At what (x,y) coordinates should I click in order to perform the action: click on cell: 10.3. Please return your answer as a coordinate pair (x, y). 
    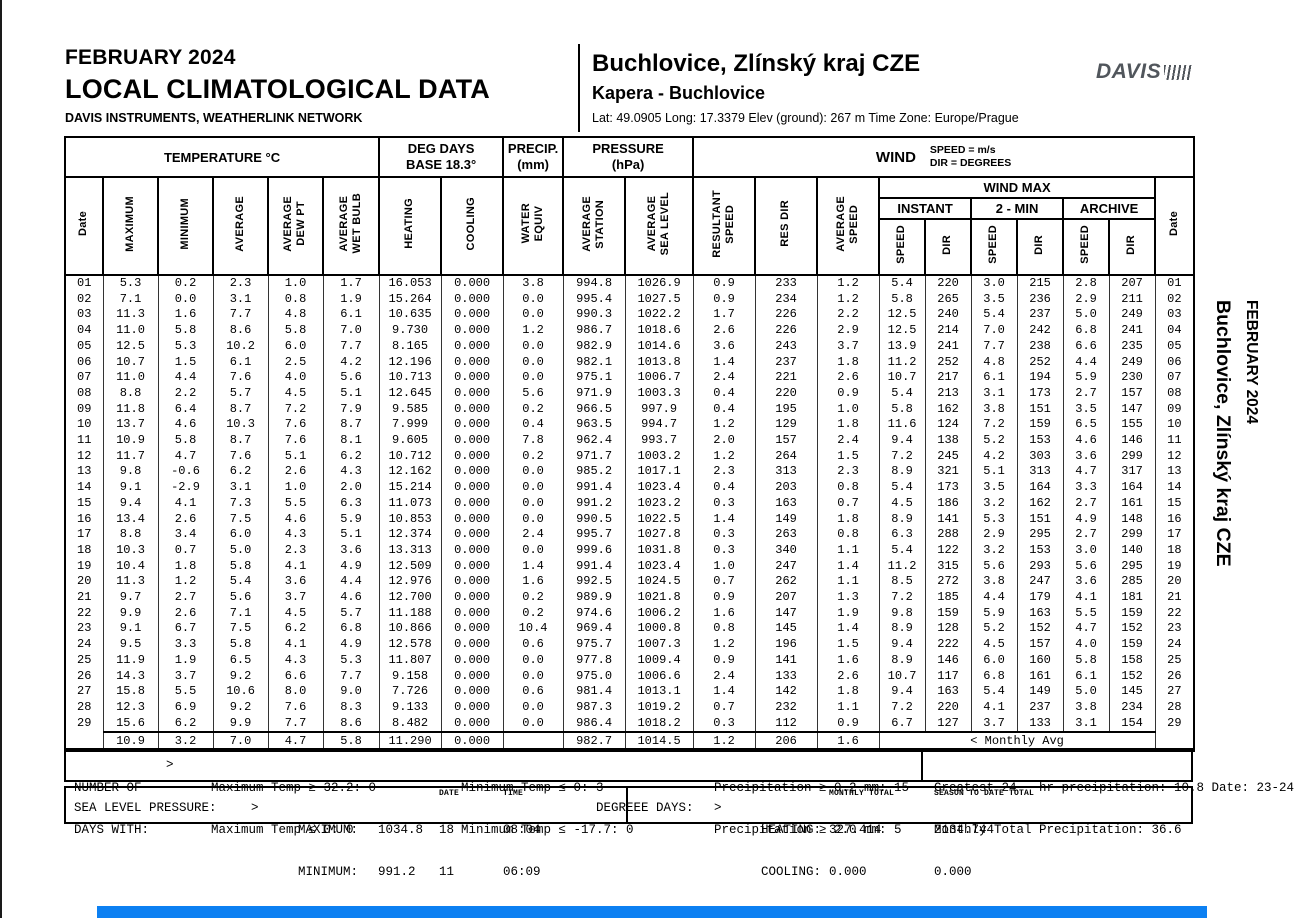
    Looking at the image, I should click on (240, 425).